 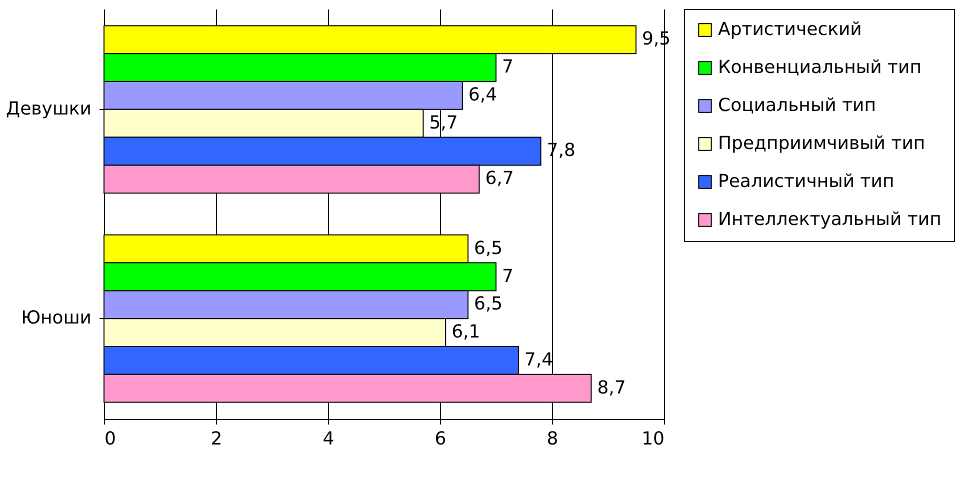 What do you see at coordinates (56, 318) in the screenshot?
I see `y-tick-label: Юноши` at bounding box center [56, 318].